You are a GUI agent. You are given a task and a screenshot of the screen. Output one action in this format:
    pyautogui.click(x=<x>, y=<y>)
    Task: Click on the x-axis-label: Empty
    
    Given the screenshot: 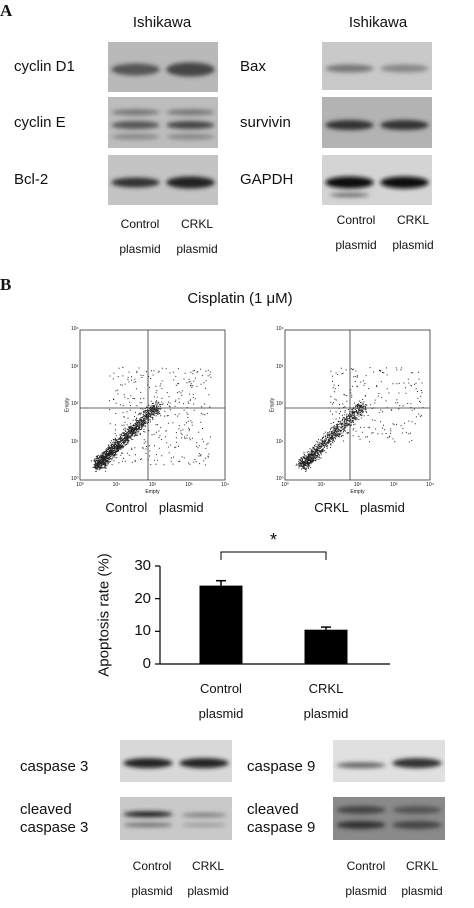 What is the action you would take?
    pyautogui.click(x=152, y=492)
    